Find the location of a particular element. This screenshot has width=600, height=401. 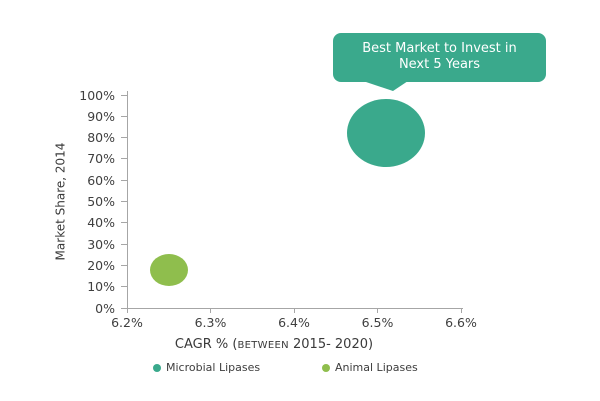

y-axis-line is located at coordinates (127, 200).